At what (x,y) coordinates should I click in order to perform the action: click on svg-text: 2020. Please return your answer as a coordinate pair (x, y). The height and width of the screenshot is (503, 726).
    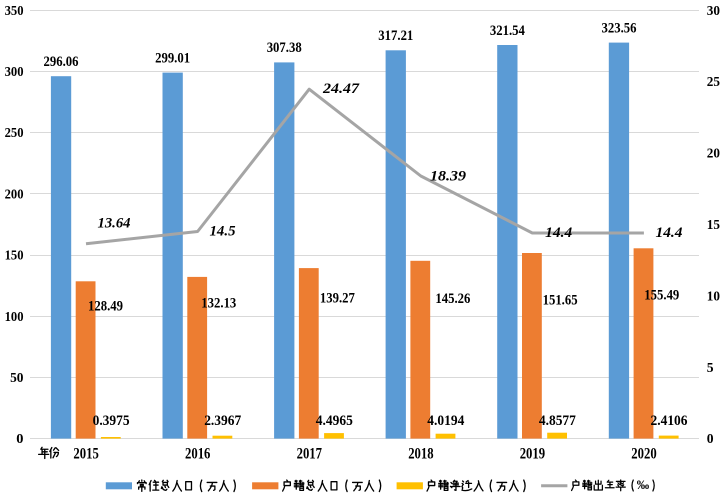
    Looking at the image, I should click on (644, 454).